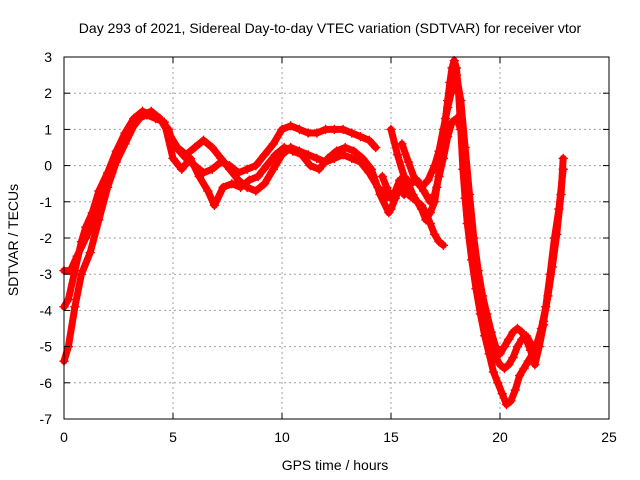  What do you see at coordinates (46, 238) in the screenshot?
I see `y-tick-label: -2` at bounding box center [46, 238].